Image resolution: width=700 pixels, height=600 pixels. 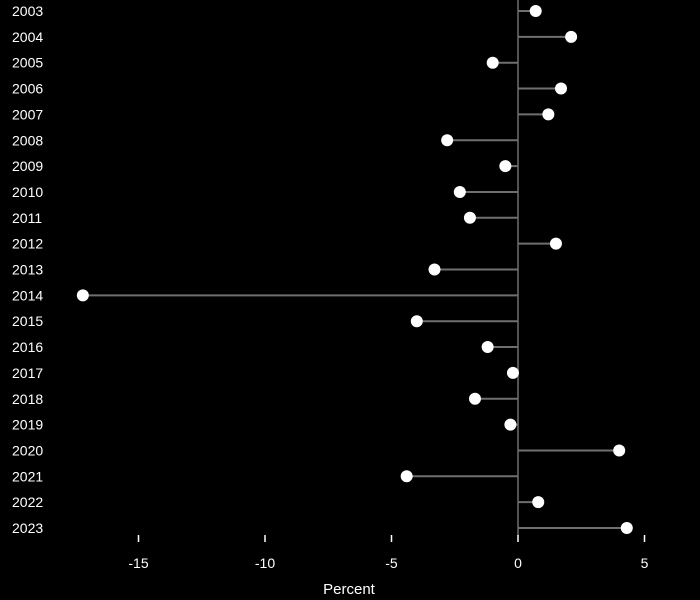 I want to click on x-tick-label: -15, so click(x=138, y=563).